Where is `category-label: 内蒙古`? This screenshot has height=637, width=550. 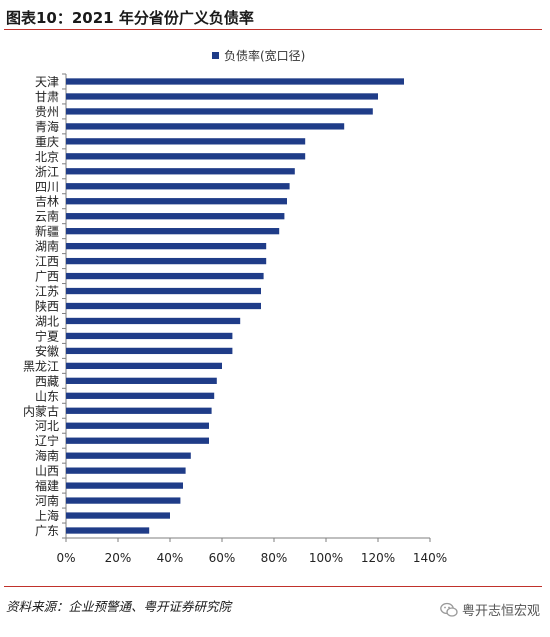
category-label: 内蒙古 is located at coordinates (41, 410).